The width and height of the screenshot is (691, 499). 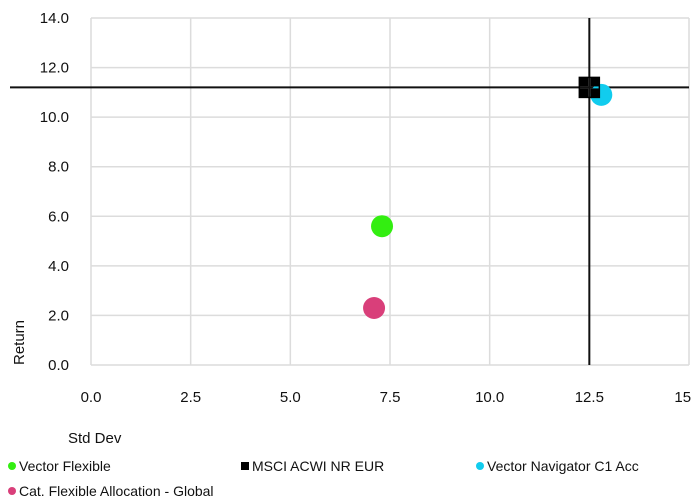 What do you see at coordinates (65, 466) in the screenshot?
I see `legend-label: Vector Flexible` at bounding box center [65, 466].